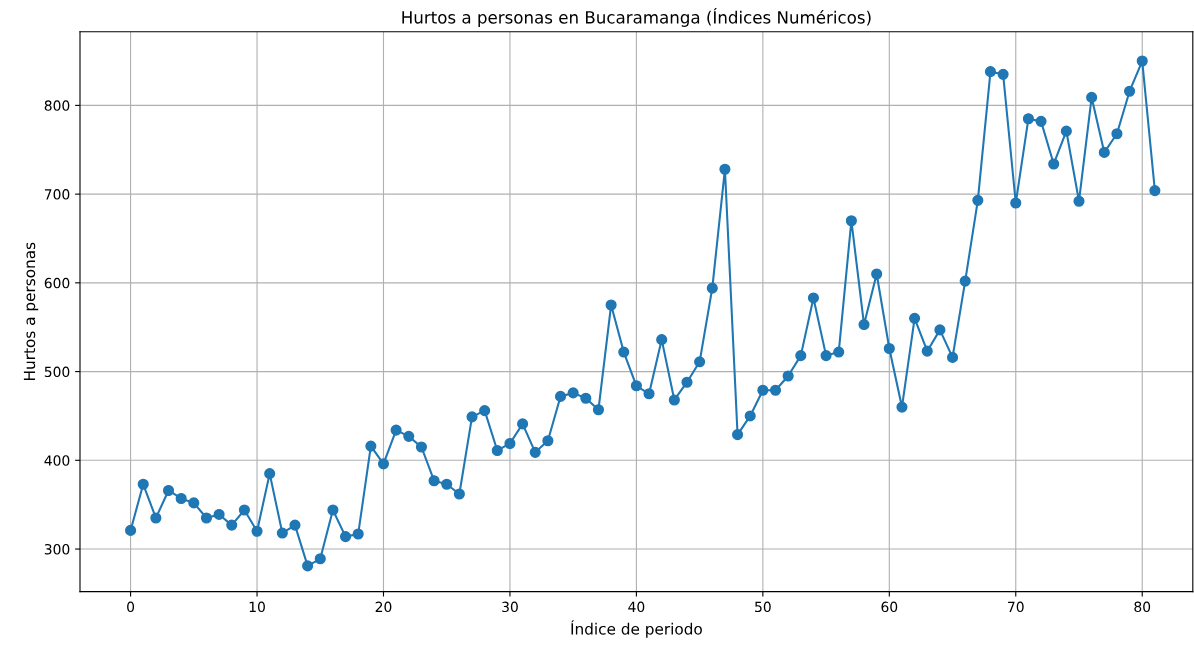  What do you see at coordinates (57, 372) in the screenshot?
I see `y-tick-label: 500` at bounding box center [57, 372].